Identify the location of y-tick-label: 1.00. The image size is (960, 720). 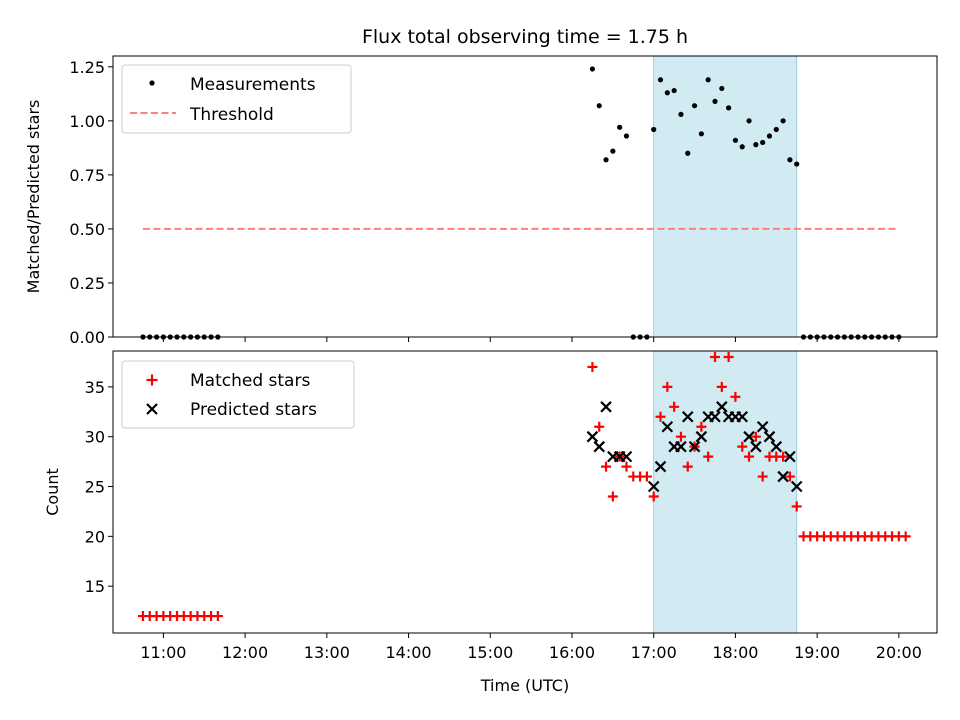
(87, 121).